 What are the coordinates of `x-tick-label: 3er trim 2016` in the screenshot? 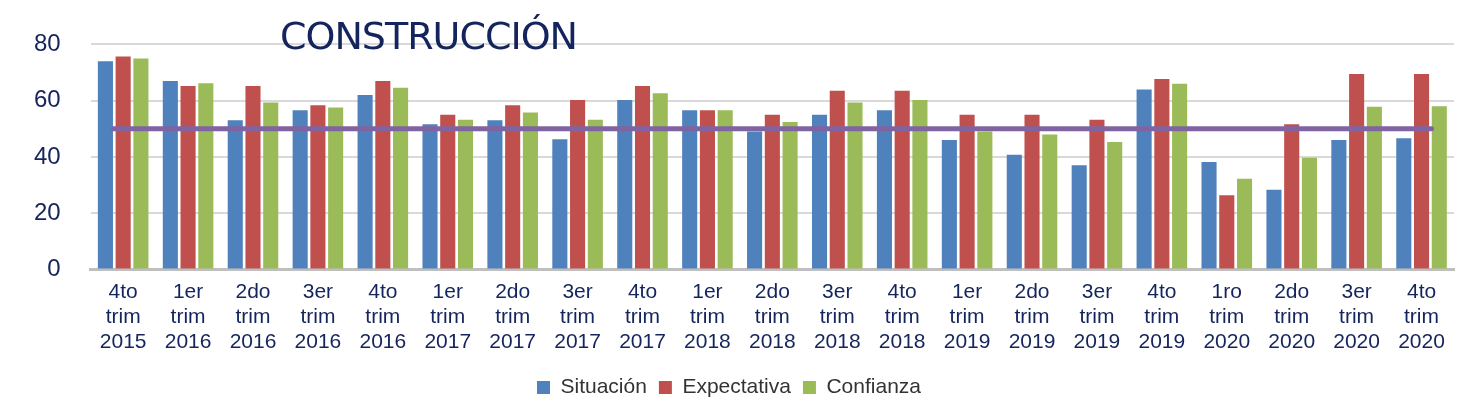 It's located at (318, 315).